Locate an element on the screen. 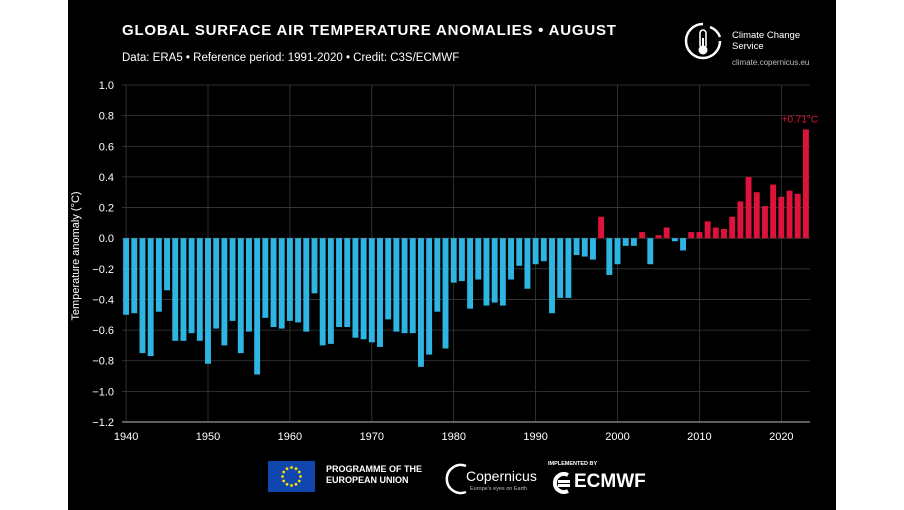 The image size is (904, 510). bar-1949 is located at coordinates (199, 289).